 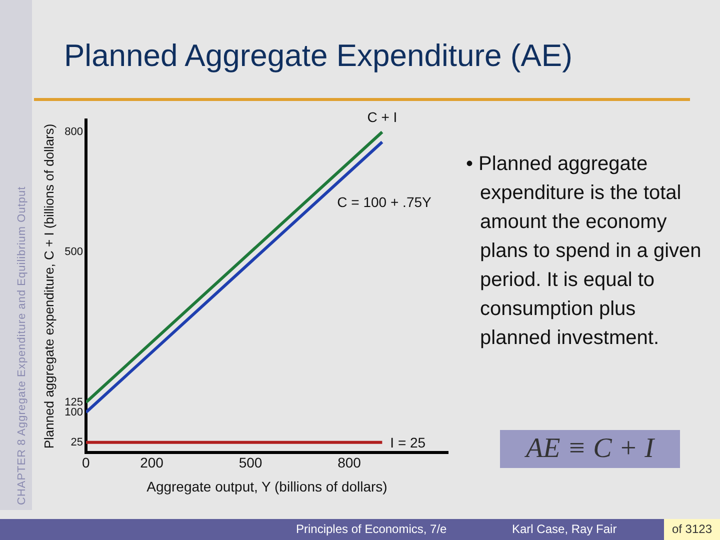 What do you see at coordinates (584, 251) in the screenshot?
I see `text: • Planned aggregate expenditure is the total amount the economy plans to spend in a given period. It is equal to consumption plus planned investment.` at bounding box center [584, 251].